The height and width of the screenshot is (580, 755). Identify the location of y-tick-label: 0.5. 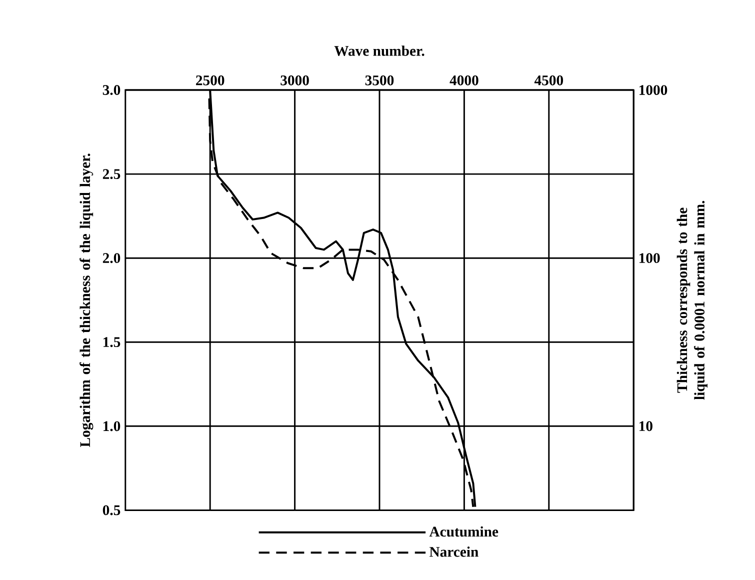
(111, 510).